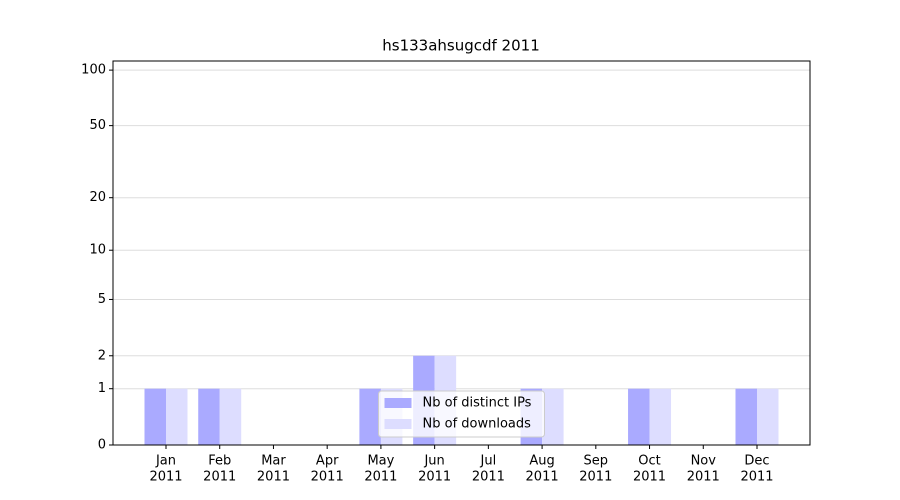 This screenshot has height=500, width=900. What do you see at coordinates (380, 461) in the screenshot?
I see `x-tick-label: May` at bounding box center [380, 461].